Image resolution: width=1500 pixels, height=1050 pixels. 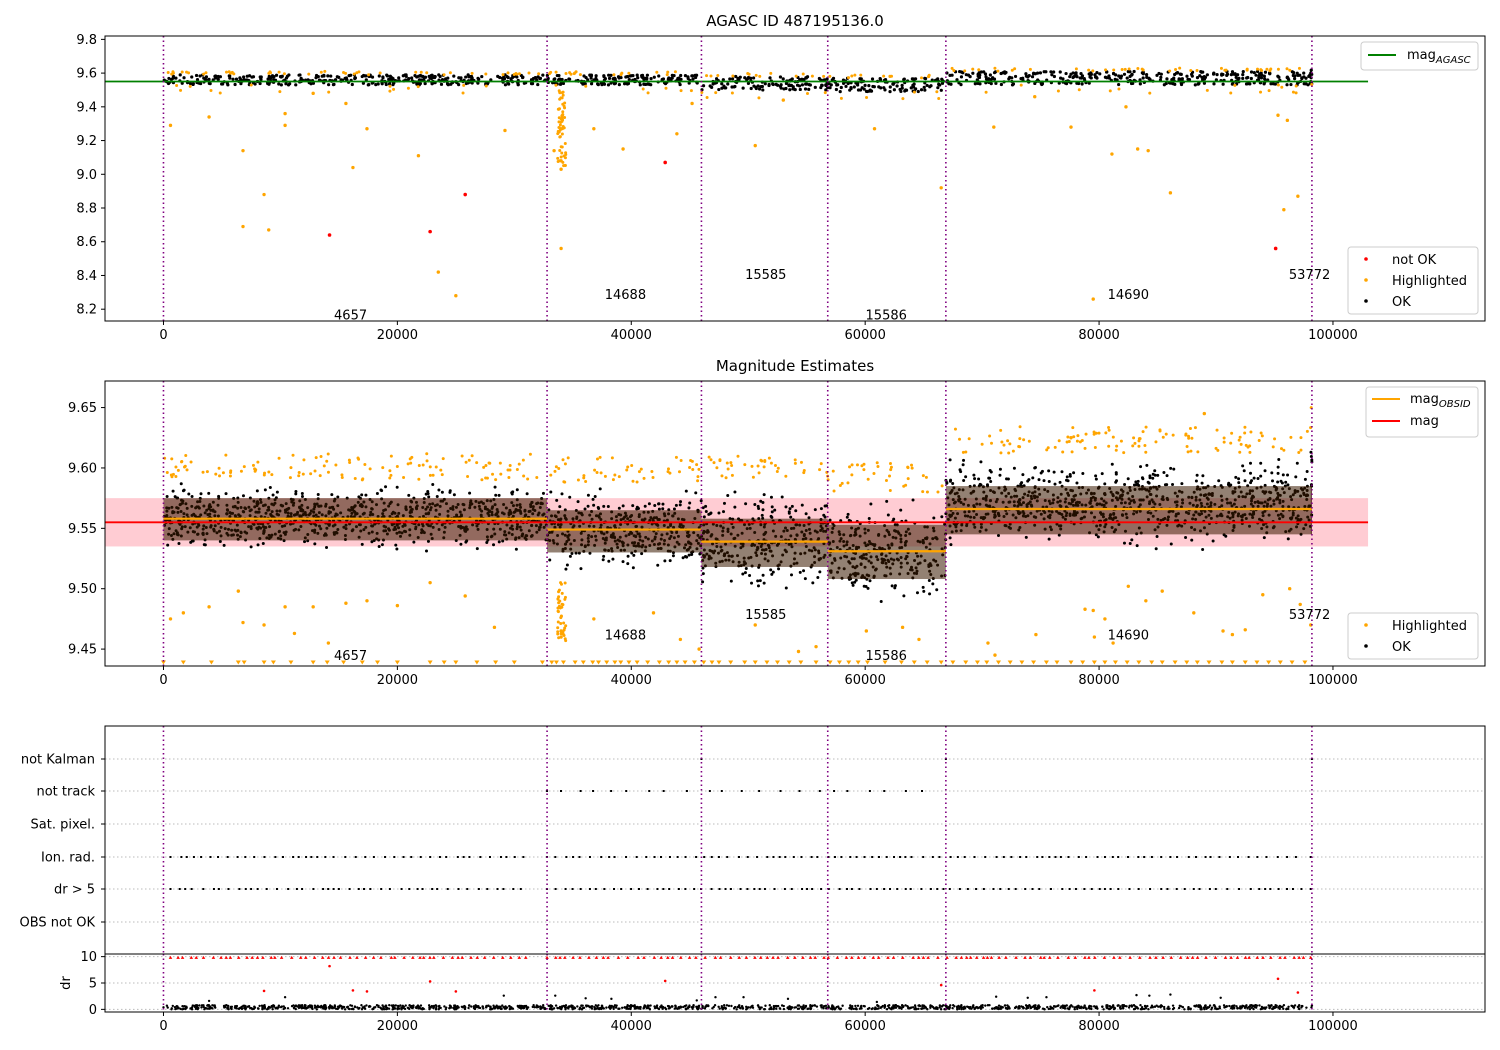 I want to click on p1-y-tick-label: 8.8, so click(x=86, y=209).